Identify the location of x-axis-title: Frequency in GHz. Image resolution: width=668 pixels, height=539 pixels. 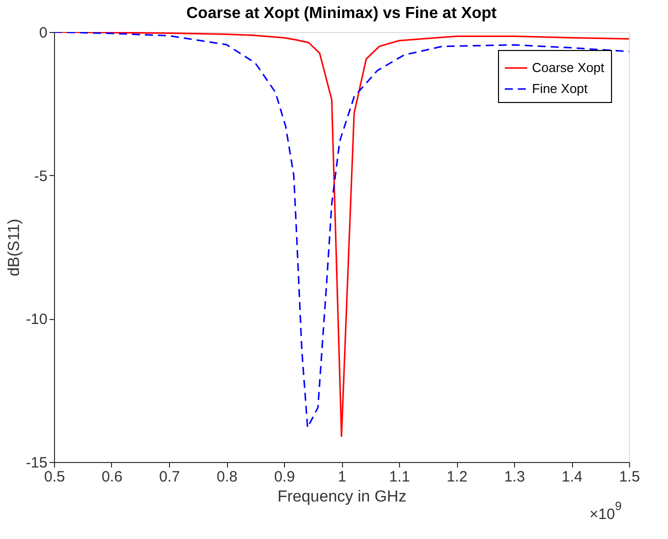
(342, 497).